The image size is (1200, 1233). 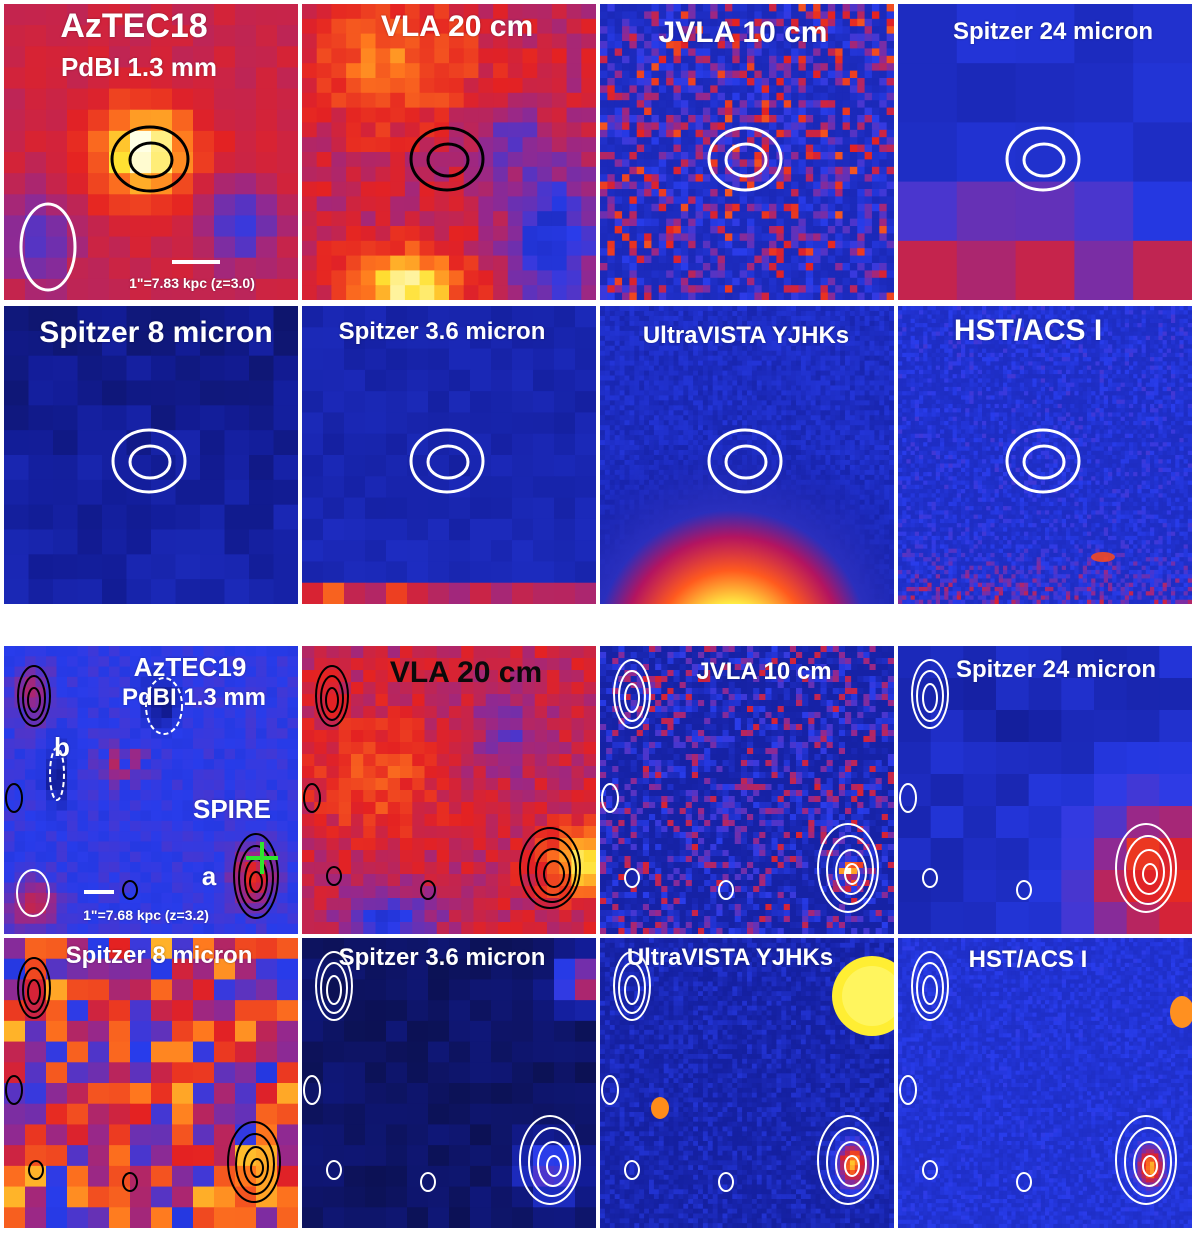 I want to click on contour-outer, so click(x=447, y=461).